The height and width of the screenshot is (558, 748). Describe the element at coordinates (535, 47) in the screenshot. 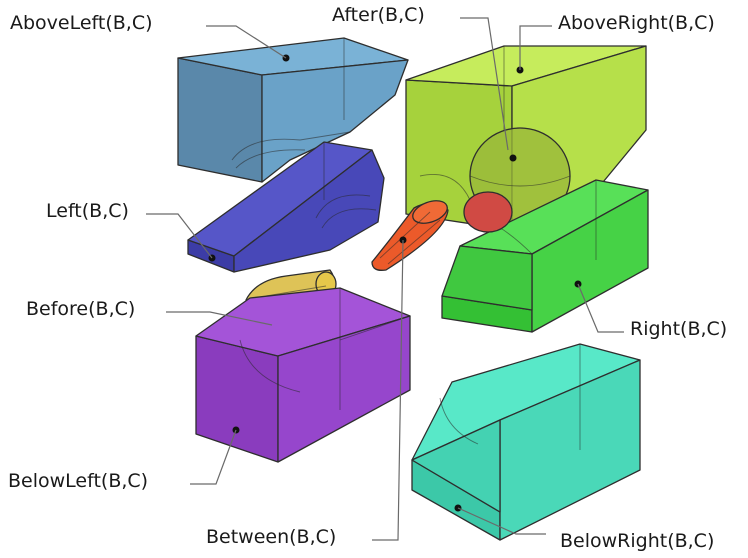

I see `above-right-leader` at that location.